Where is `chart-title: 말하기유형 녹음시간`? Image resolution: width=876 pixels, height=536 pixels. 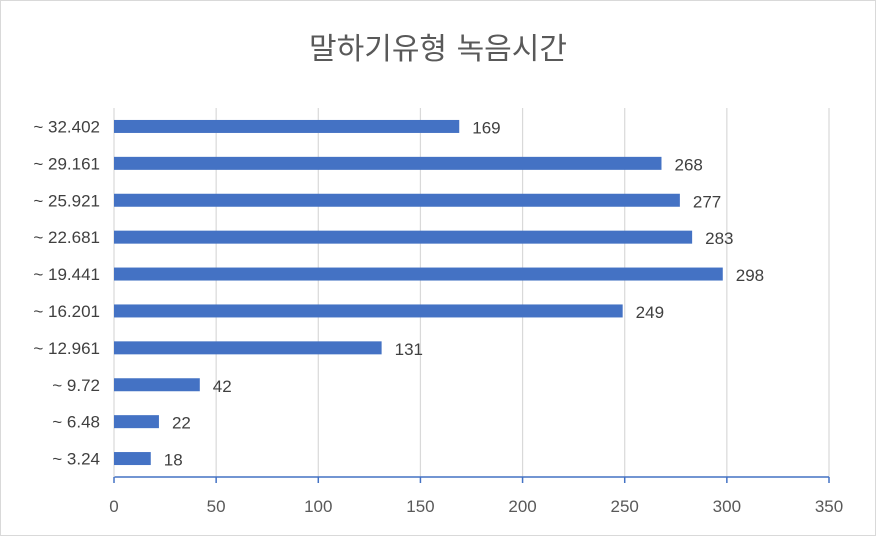
chart-title: 말하기유형 녹음시간 is located at coordinates (438, 49).